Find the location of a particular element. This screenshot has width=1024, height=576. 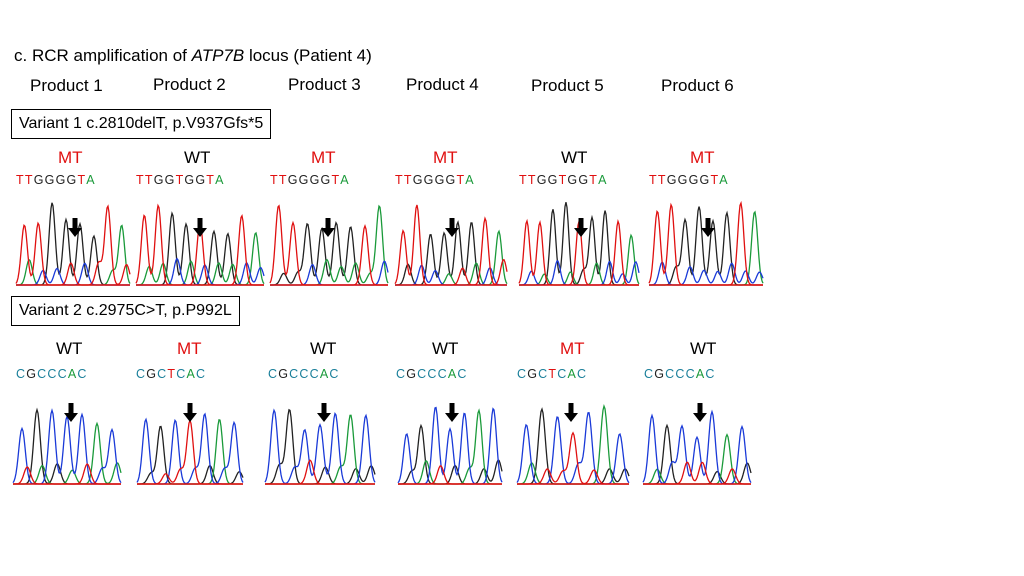

variant-2-product-6-status: WT is located at coordinates (703, 348).